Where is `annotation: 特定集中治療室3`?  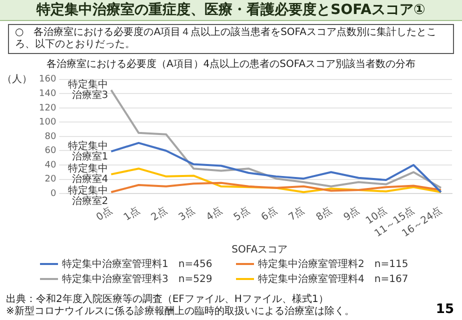 annotation: 特定集中治療室3 is located at coordinates (88, 89).